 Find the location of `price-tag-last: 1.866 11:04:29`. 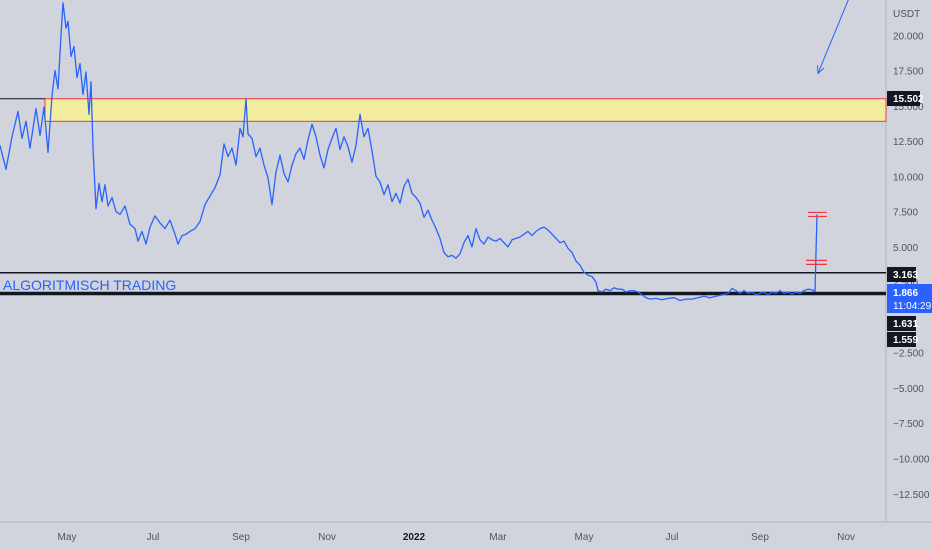

price-tag-last: 1.866 11:04:29 is located at coordinates (909, 298).